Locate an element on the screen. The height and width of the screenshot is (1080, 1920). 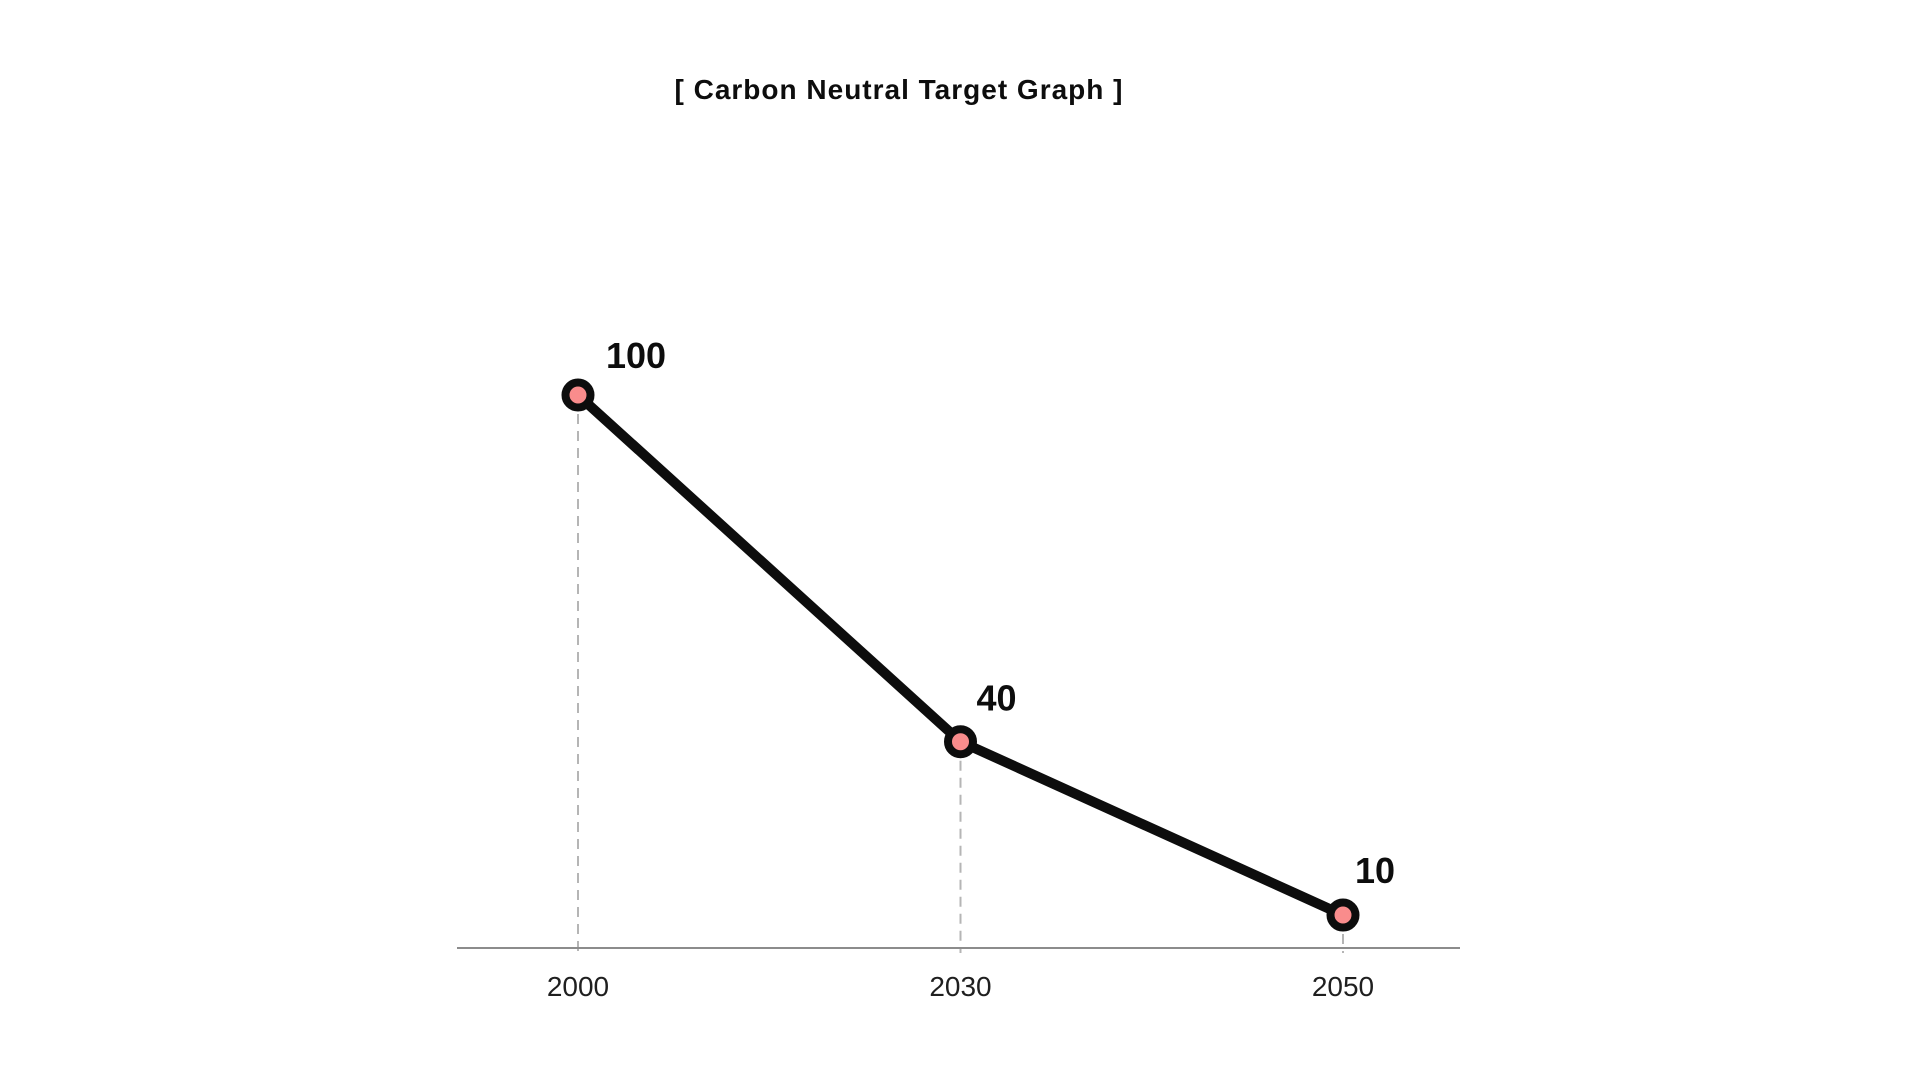
value-label-2000: 100 is located at coordinates (636, 355).